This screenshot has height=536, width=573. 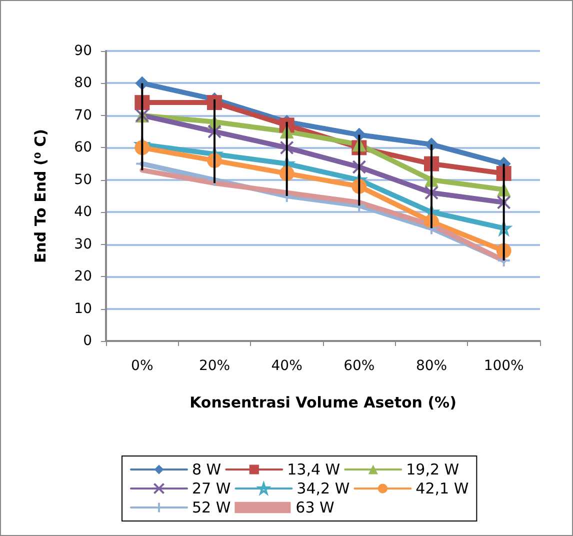 What do you see at coordinates (214, 366) in the screenshot?
I see `x-tick-label: 20%` at bounding box center [214, 366].